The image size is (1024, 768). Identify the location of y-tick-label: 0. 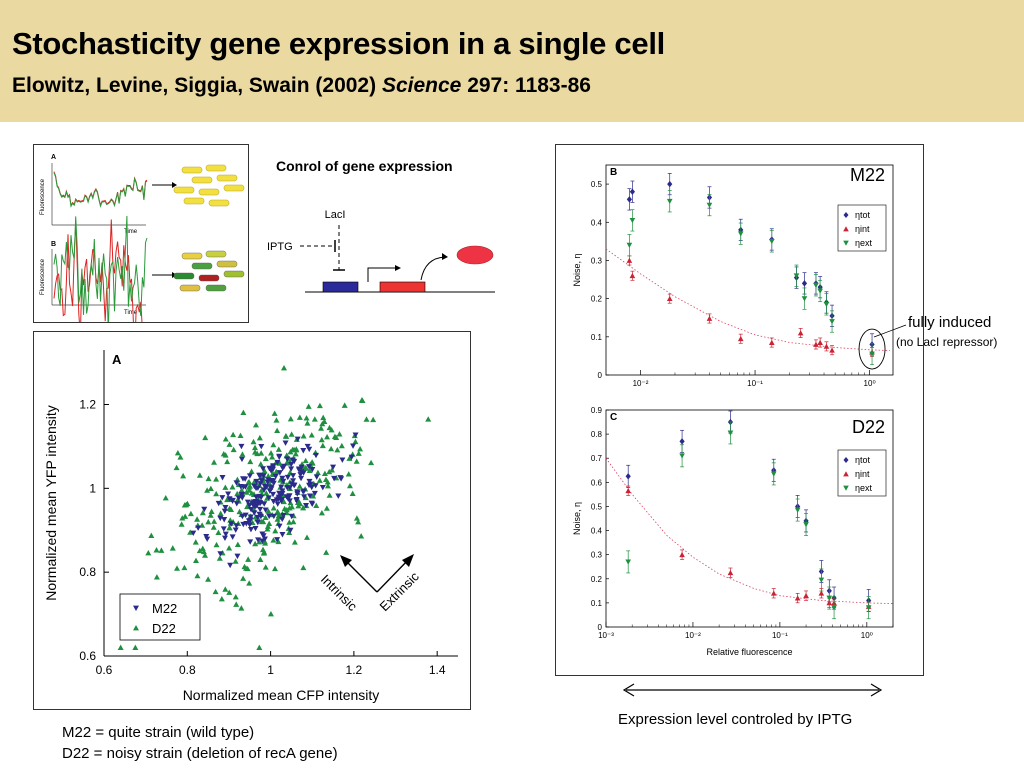
(600, 627).